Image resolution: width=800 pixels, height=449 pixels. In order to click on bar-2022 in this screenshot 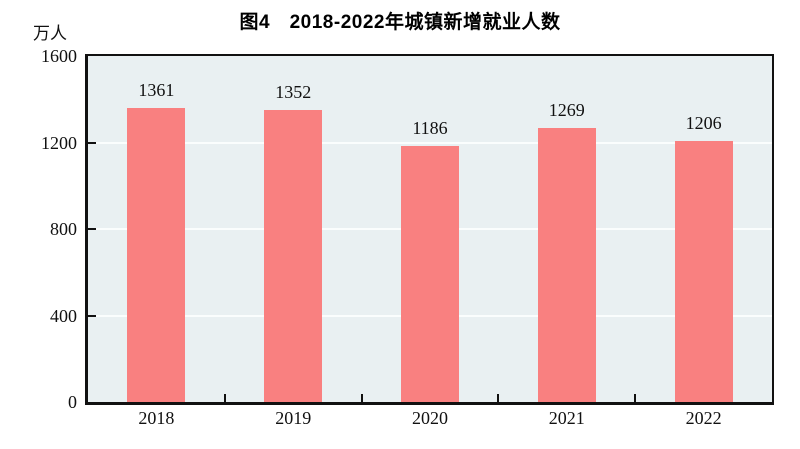, I will do `click(703, 271)`.